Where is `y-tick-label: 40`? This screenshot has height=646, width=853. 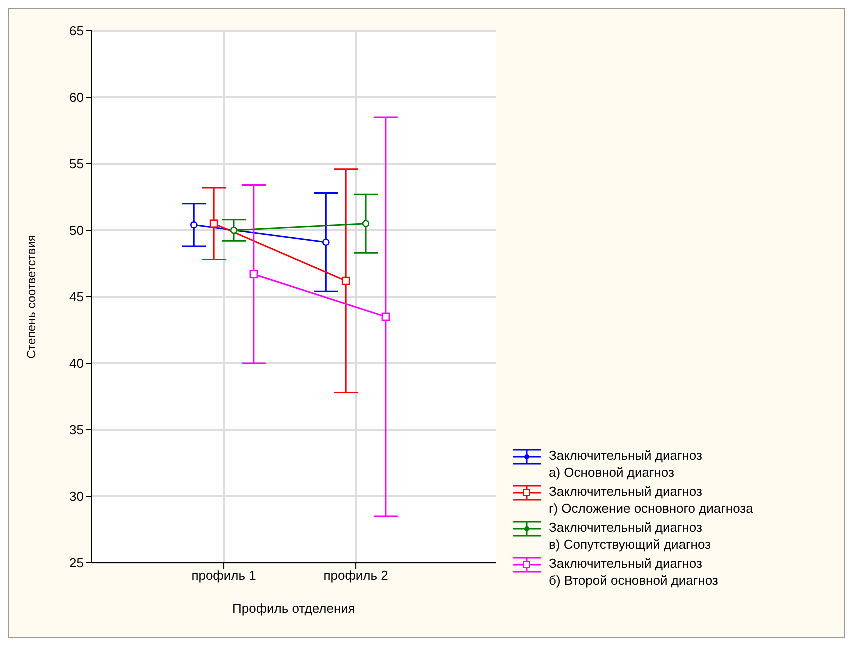 y-tick-label: 40 is located at coordinates (77, 364).